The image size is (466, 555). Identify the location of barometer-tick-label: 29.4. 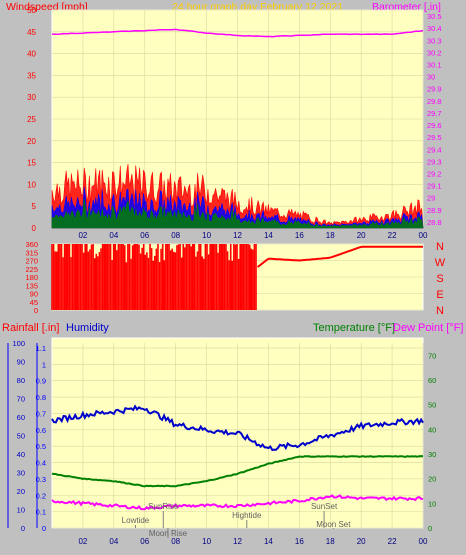
(434, 149).